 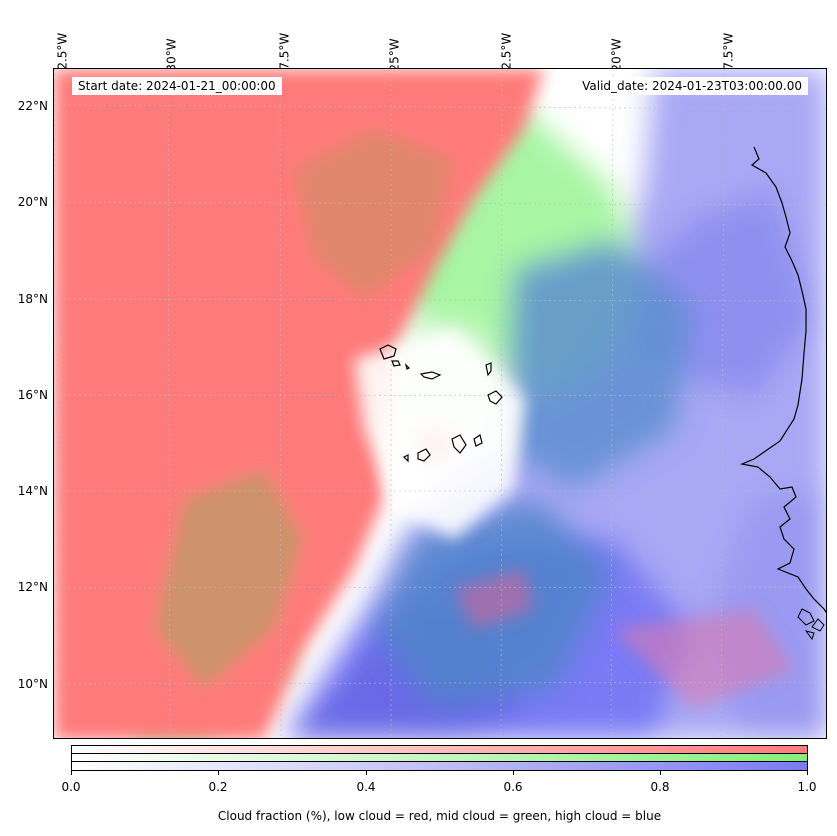 I want to click on lon-label-20w: 20°W, so click(x=617, y=55).